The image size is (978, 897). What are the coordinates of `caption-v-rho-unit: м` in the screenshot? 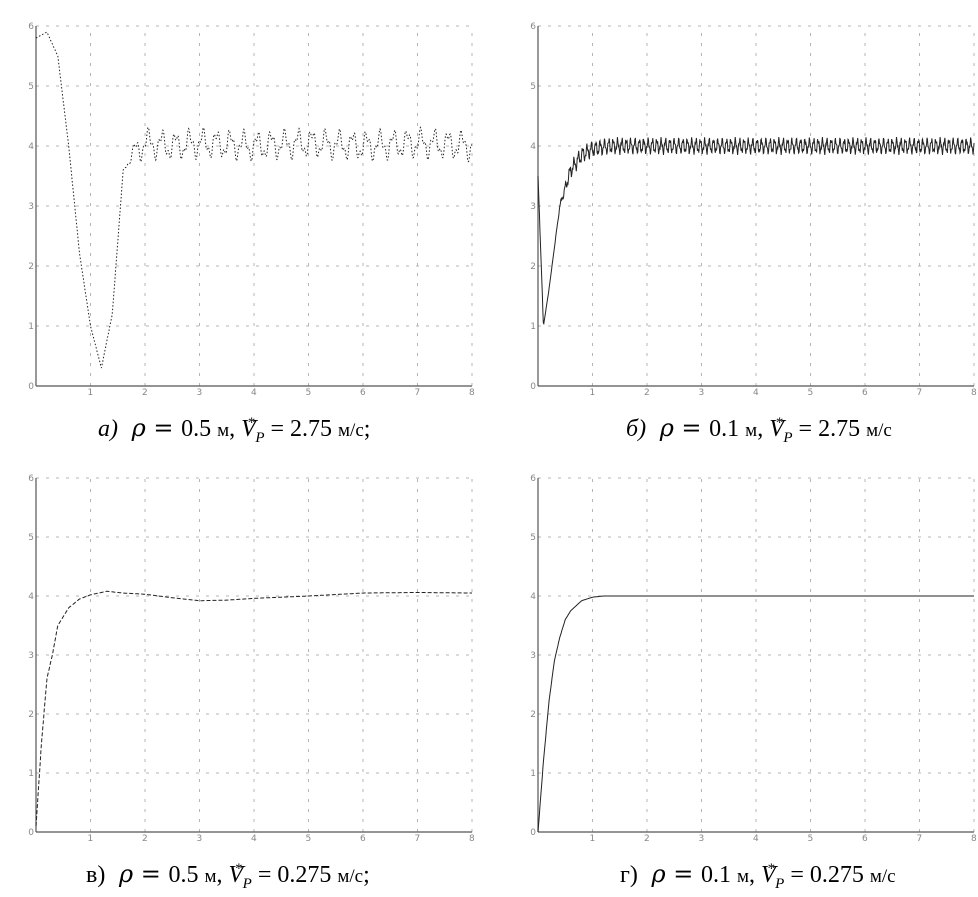 It's located at (210, 876).